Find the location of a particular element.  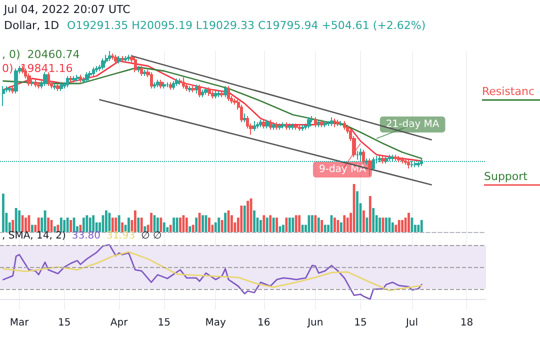

x-tick-label: Jul is located at coordinates (411, 323).